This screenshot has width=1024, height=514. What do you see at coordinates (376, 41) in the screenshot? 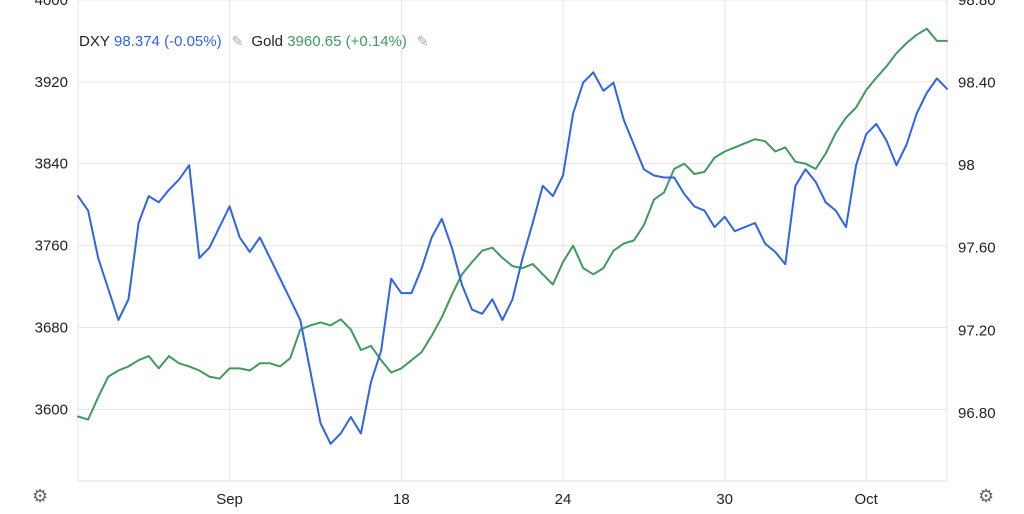
I see `legend-gold-change: (+0.14%)` at bounding box center [376, 41].